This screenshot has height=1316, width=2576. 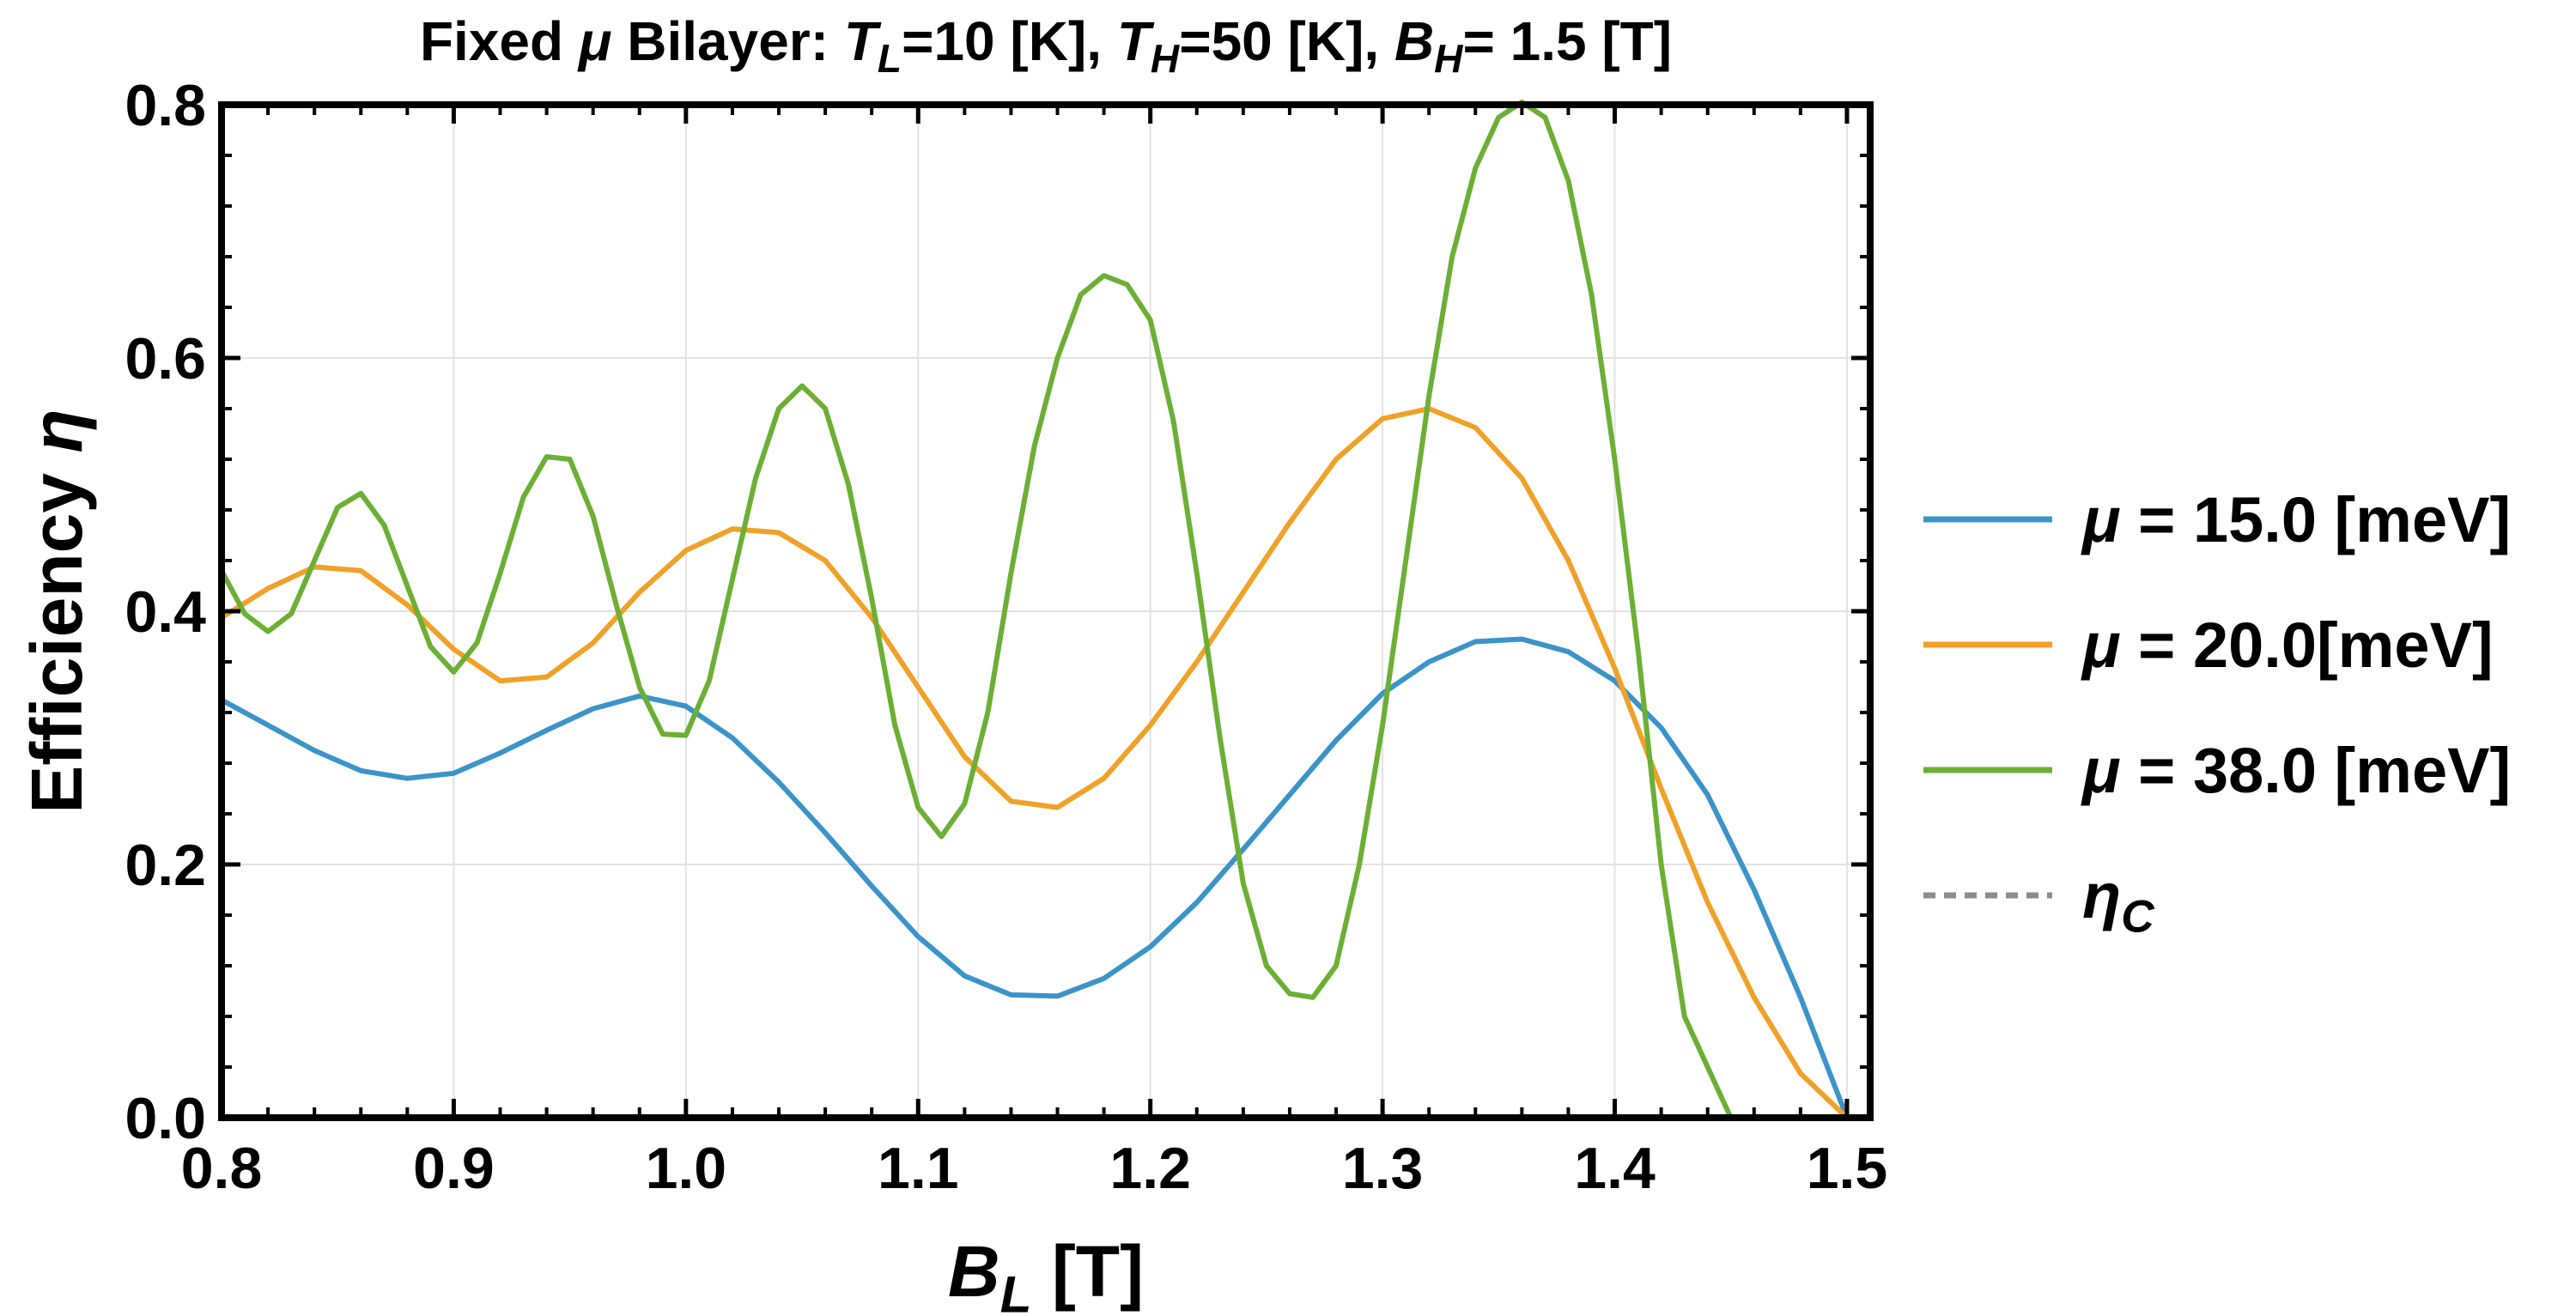 I want to click on y-tick-label: 0.0, so click(x=165, y=1118).